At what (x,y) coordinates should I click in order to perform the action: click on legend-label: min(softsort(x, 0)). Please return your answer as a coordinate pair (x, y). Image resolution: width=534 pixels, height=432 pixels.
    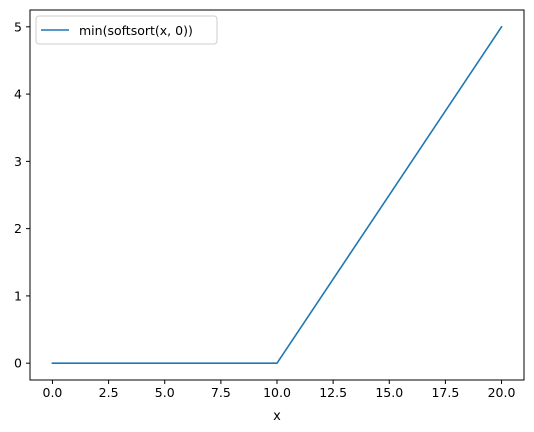
    Looking at the image, I should click on (136, 30).